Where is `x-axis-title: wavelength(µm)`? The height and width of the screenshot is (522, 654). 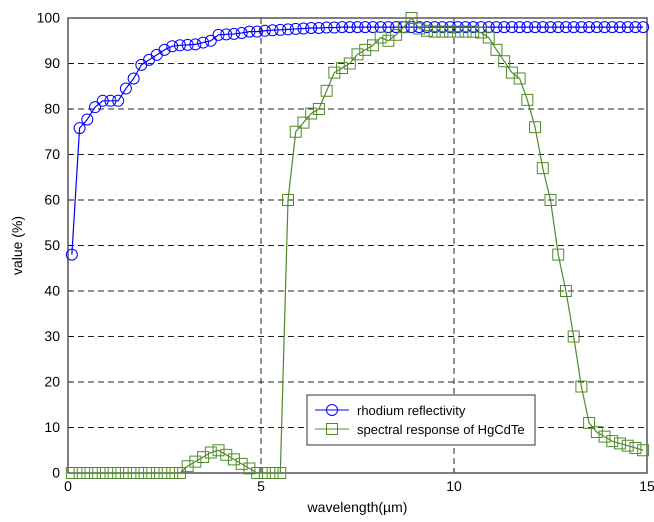 x-axis-title: wavelength(µm) is located at coordinates (357, 507).